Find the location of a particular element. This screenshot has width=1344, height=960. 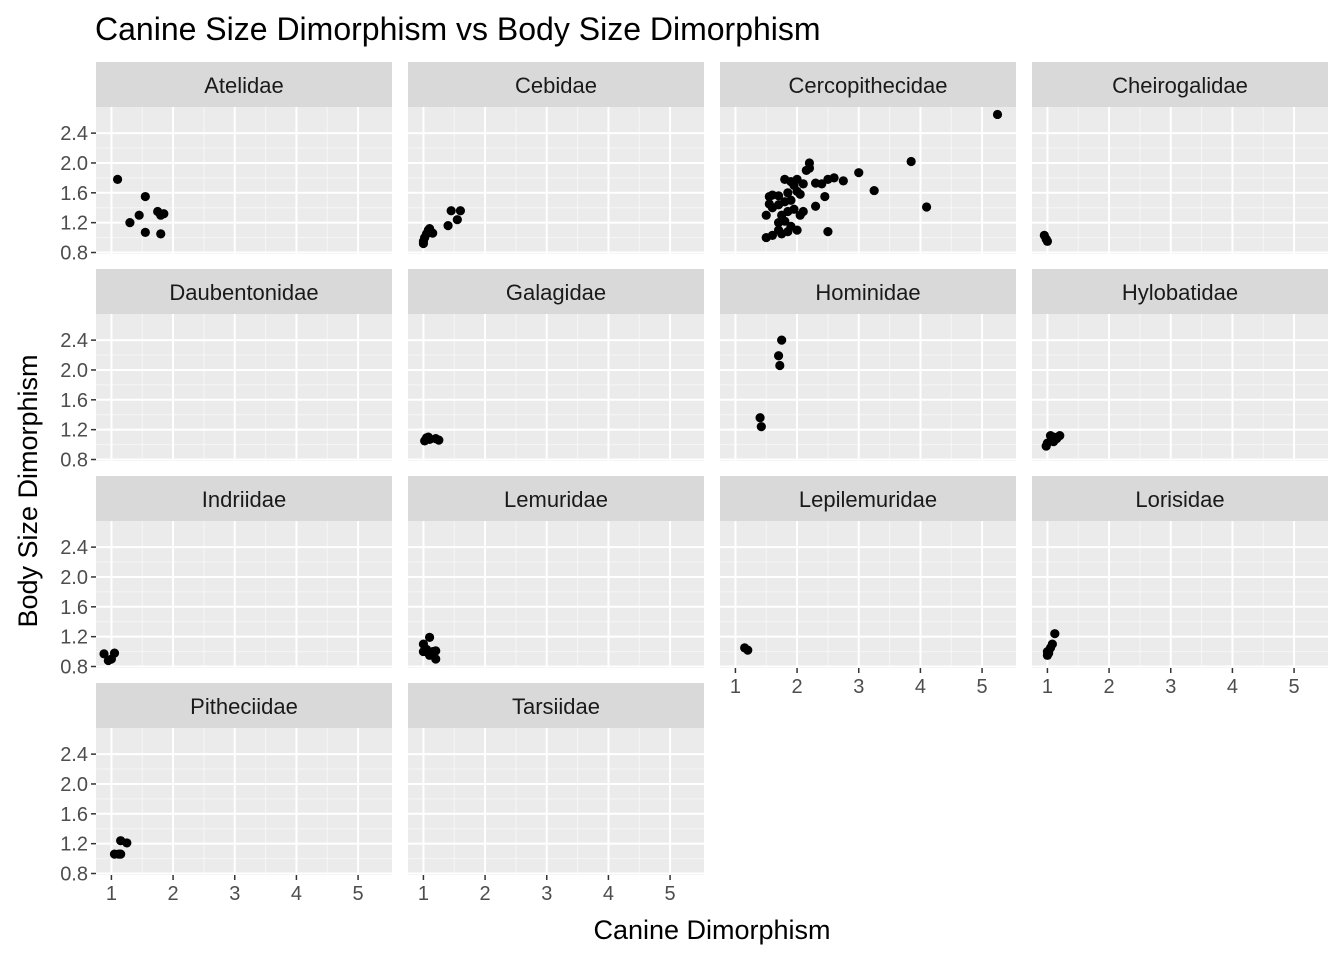

facet-strip-label: Daubentonidae is located at coordinates (243, 292).